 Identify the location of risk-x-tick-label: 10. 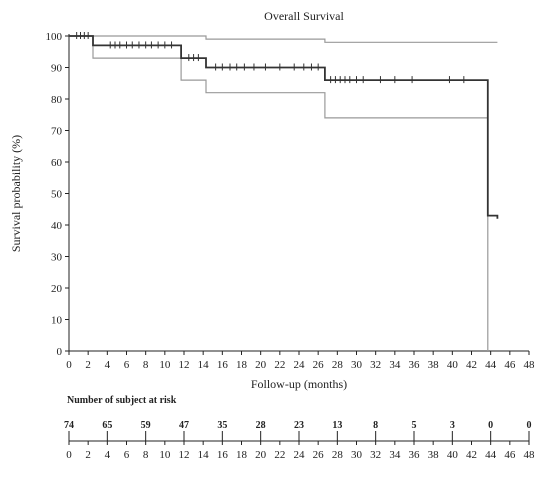
(165, 455).